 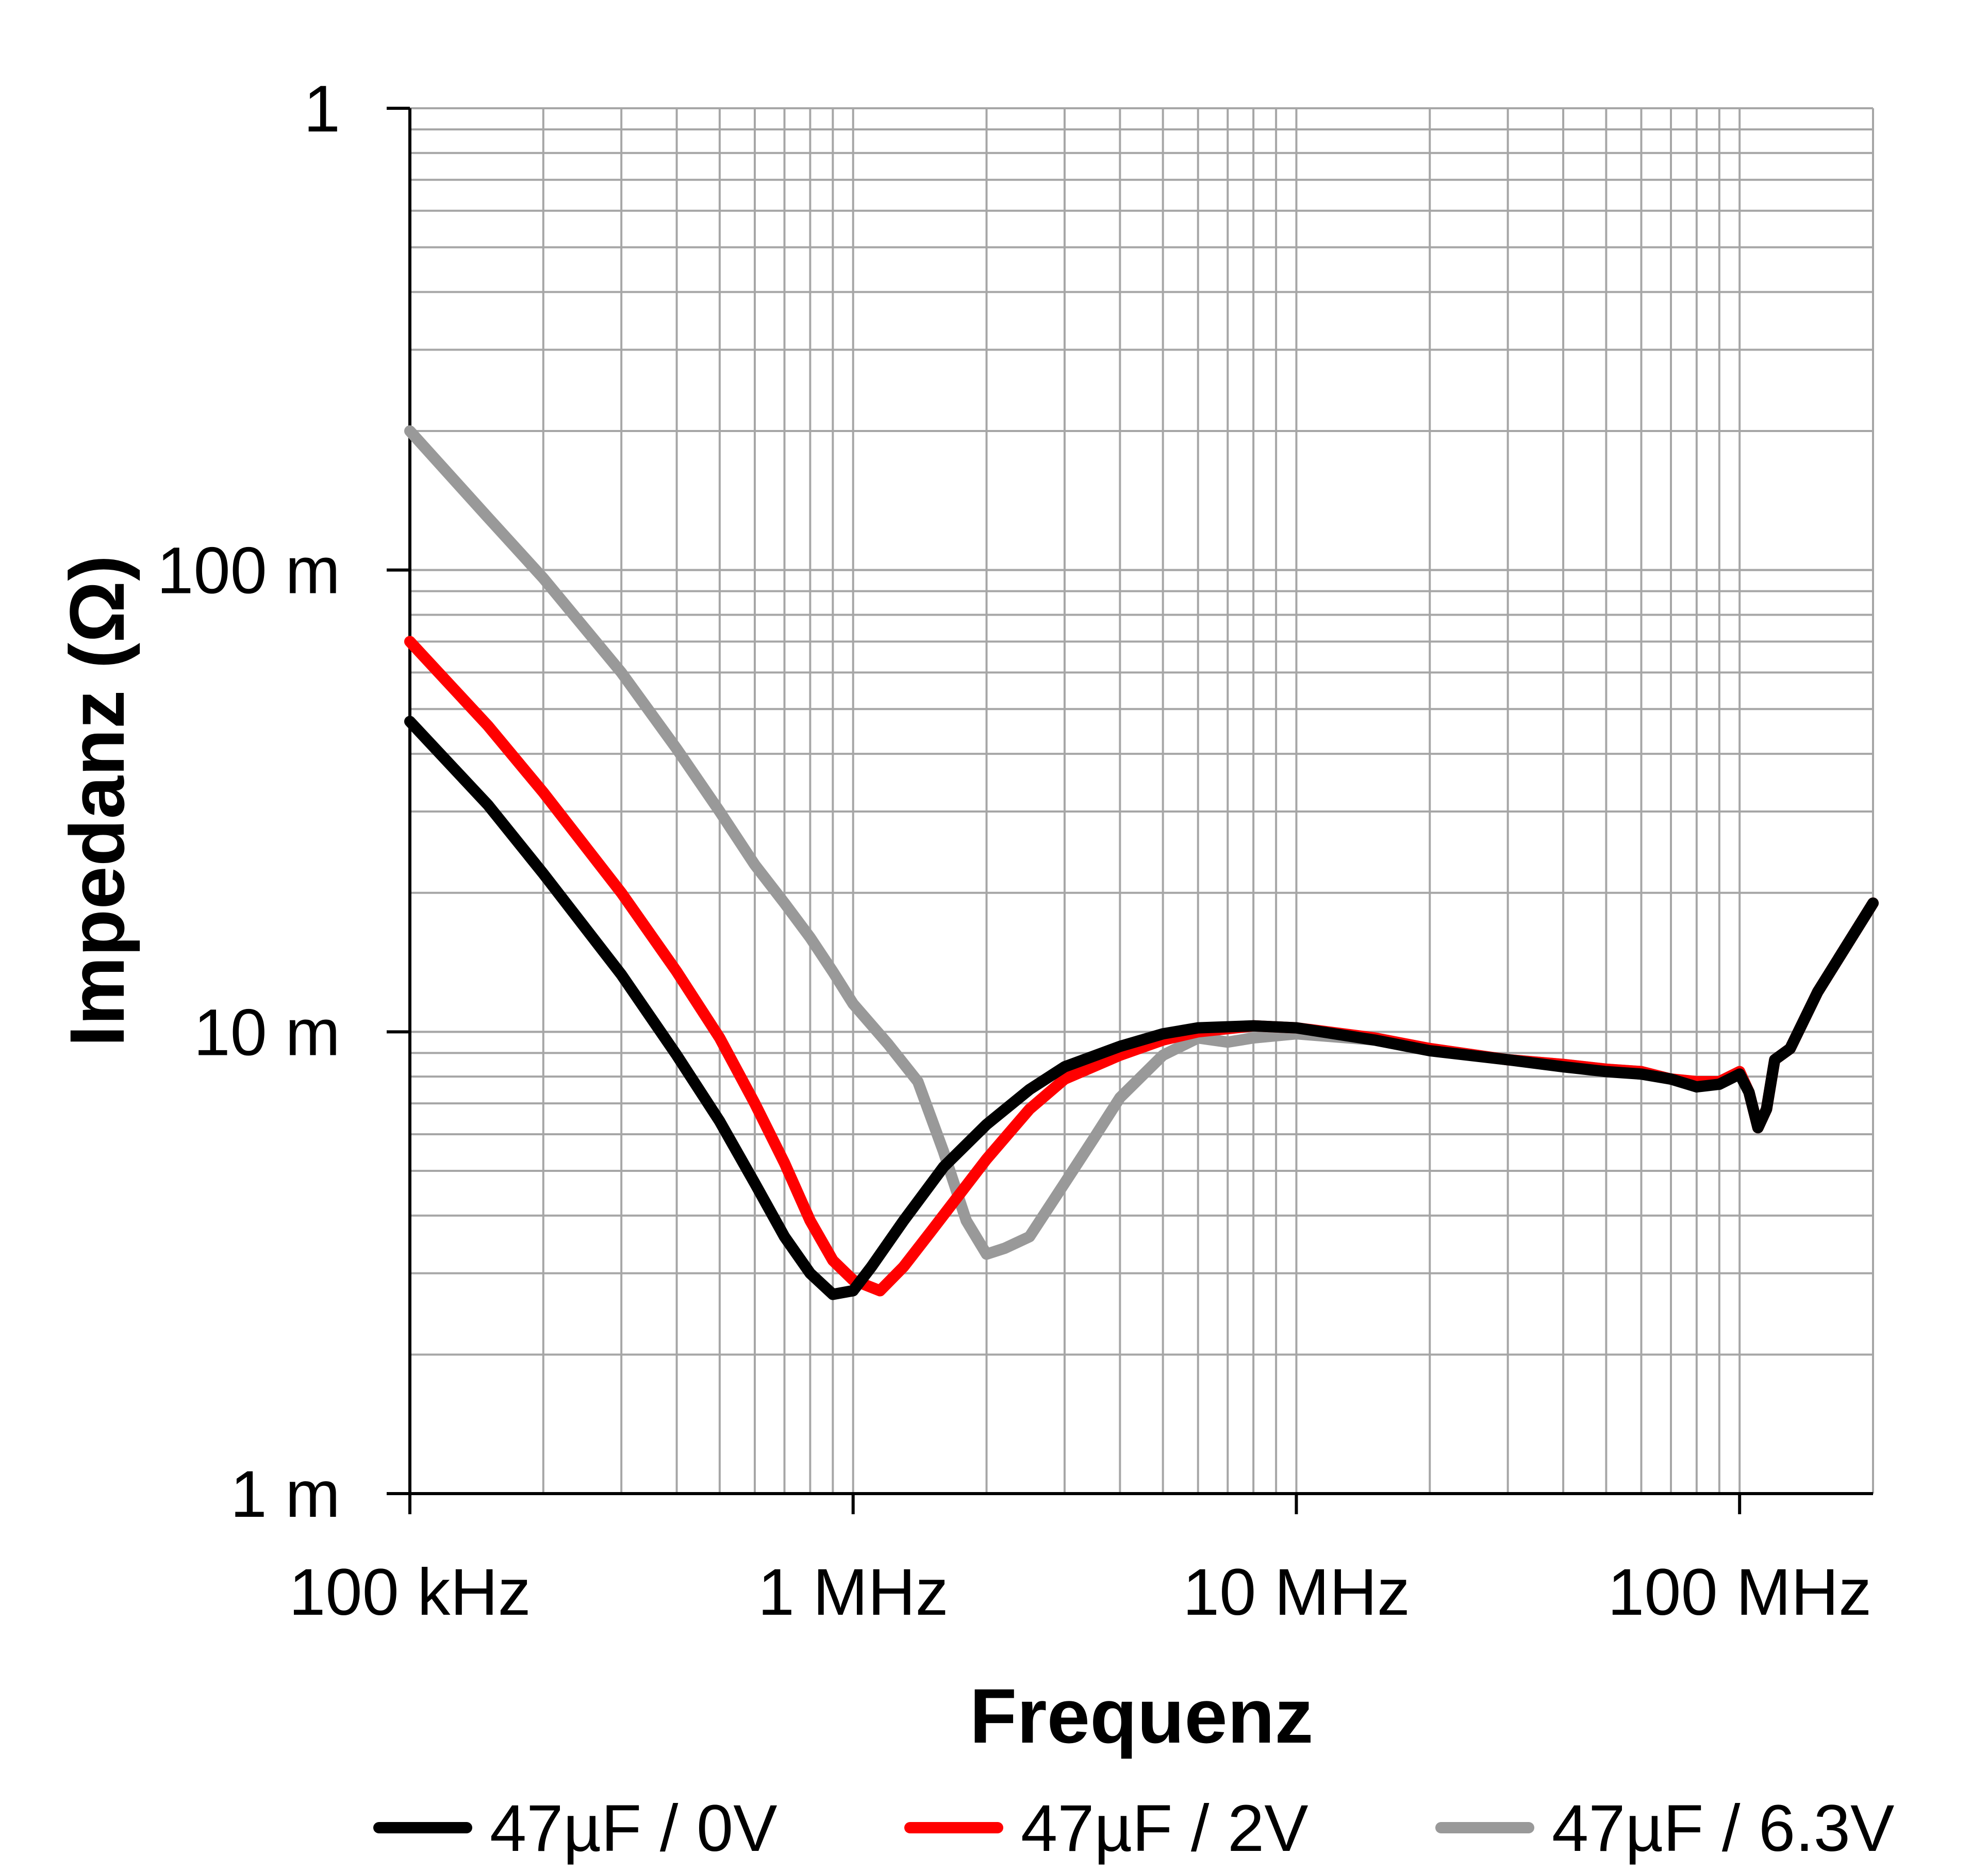 What do you see at coordinates (1164, 1828) in the screenshot?
I see `legend-label: 47µF / 2V` at bounding box center [1164, 1828].